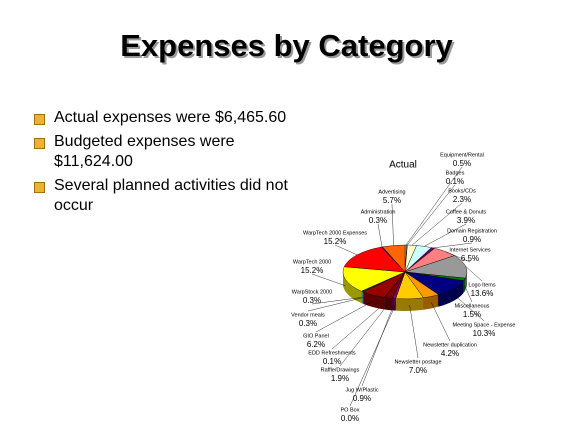 The image size is (573, 438). Describe the element at coordinates (481, 285) in the screenshot. I see `slice-label: Logo Items` at that location.